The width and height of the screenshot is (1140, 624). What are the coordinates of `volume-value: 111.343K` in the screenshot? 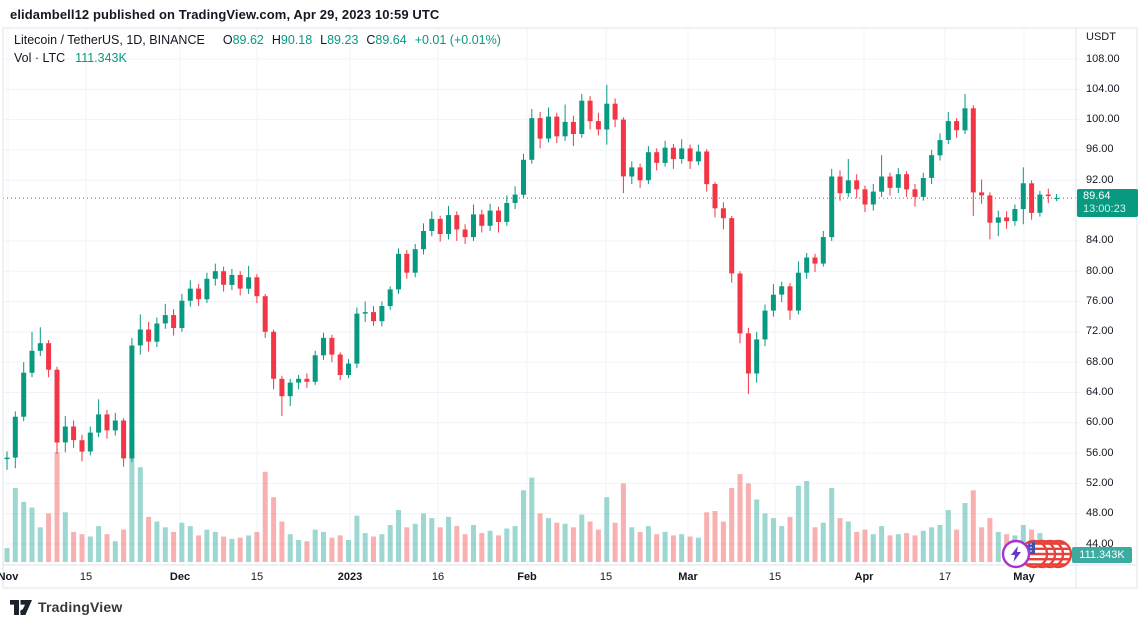 It's located at (101, 58).